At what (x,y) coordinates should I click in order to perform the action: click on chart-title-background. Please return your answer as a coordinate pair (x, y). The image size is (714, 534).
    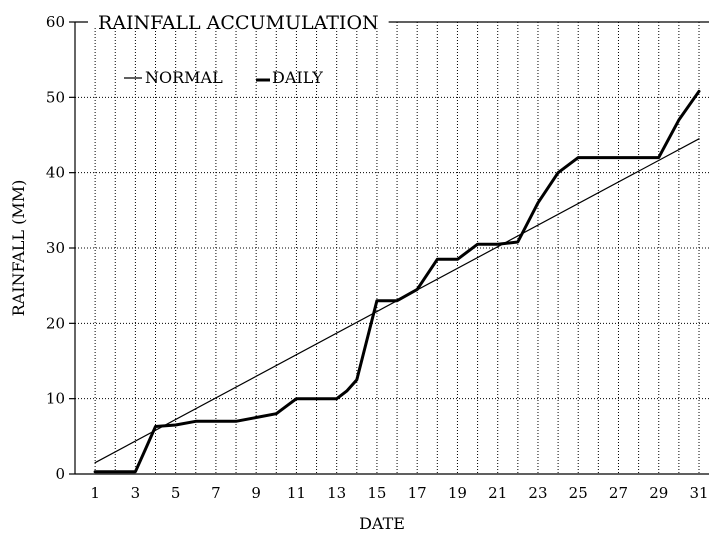
    Looking at the image, I should click on (238, 22).